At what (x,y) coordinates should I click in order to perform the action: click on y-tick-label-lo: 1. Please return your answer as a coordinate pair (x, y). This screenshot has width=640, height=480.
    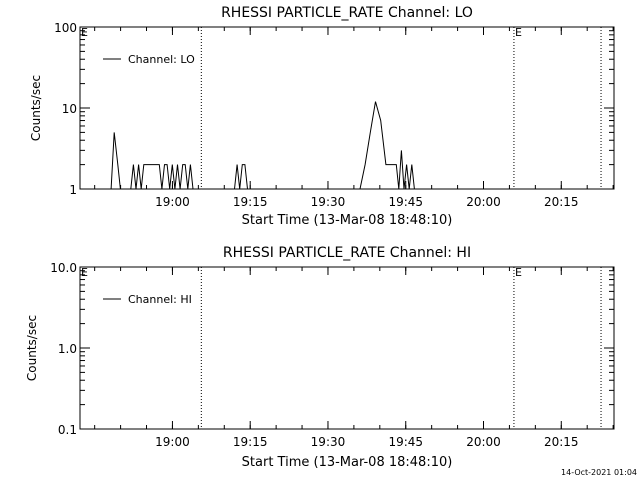
    Looking at the image, I should click on (73, 190).